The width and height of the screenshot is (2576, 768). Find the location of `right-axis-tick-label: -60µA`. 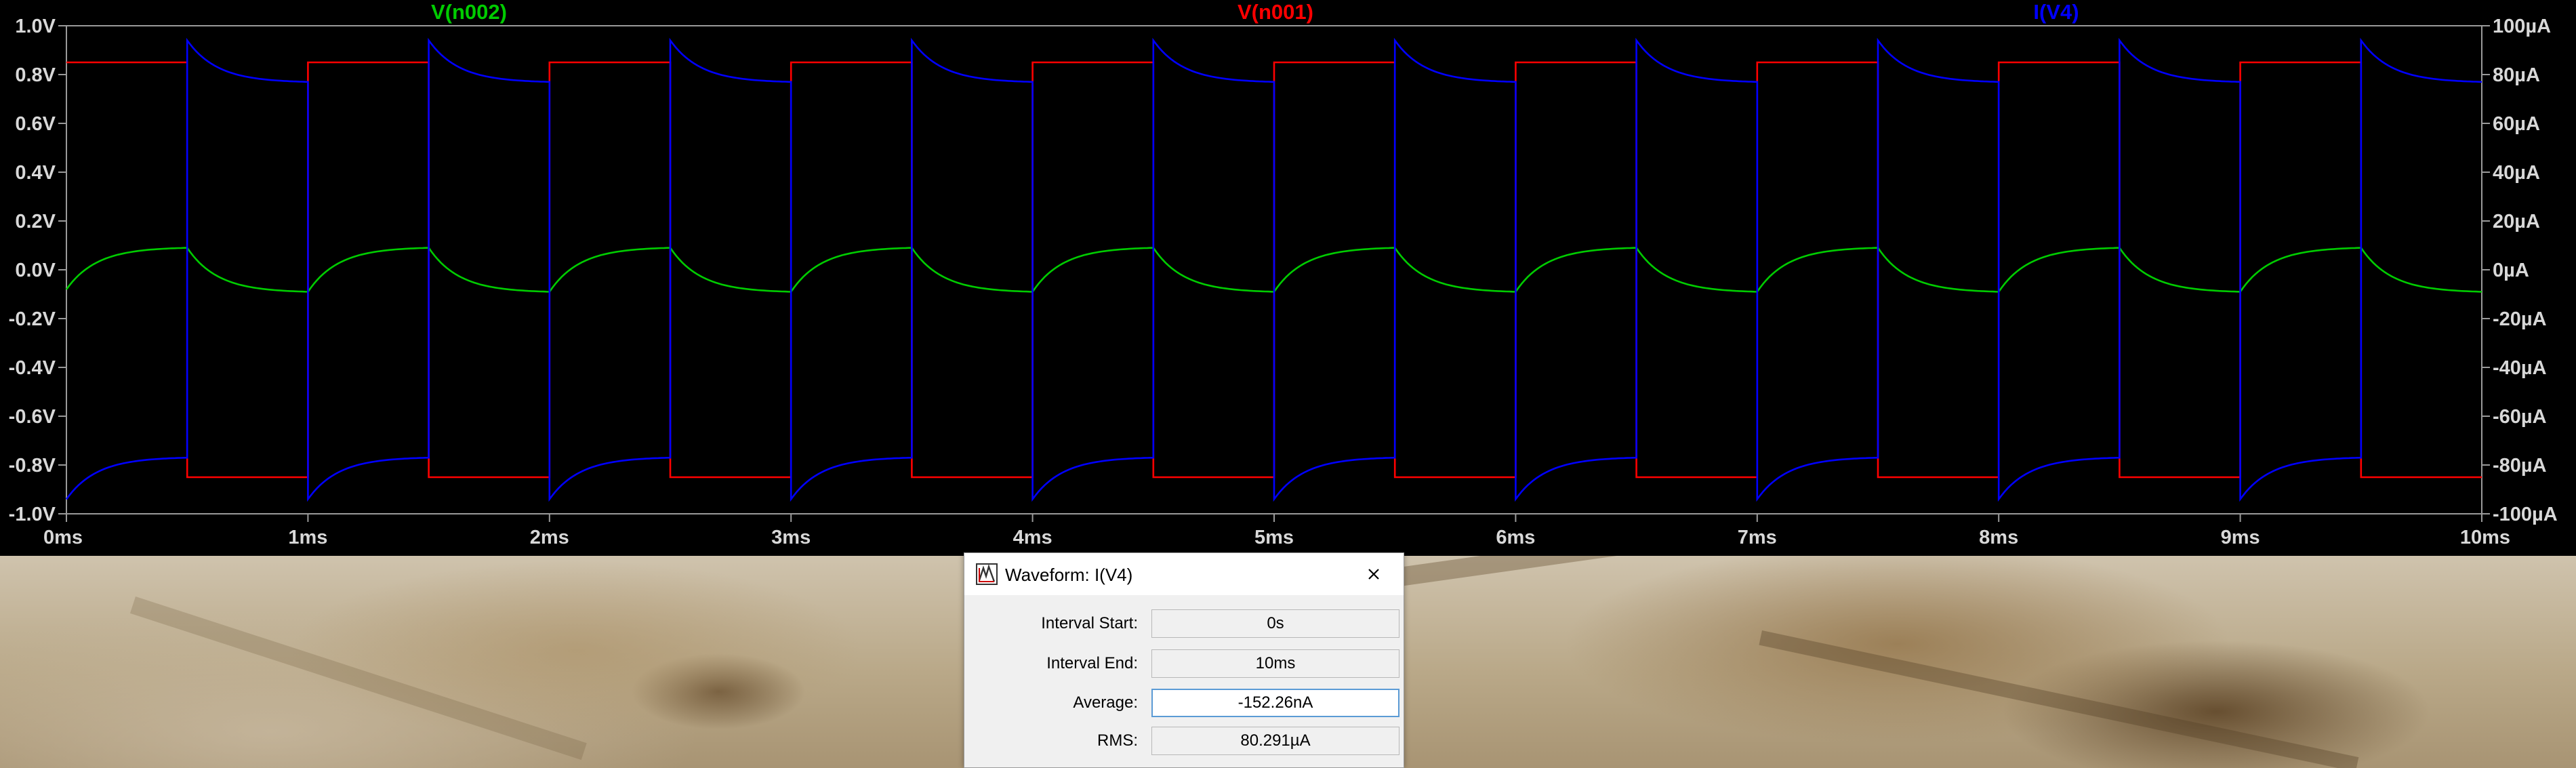

right-axis-tick-label: -60µA is located at coordinates (2520, 417).